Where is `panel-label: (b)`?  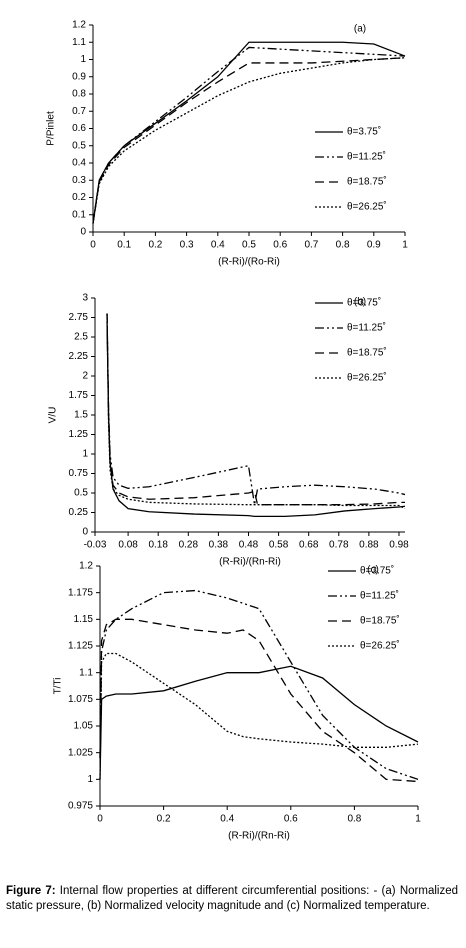
panel-label: (b) is located at coordinates (360, 302).